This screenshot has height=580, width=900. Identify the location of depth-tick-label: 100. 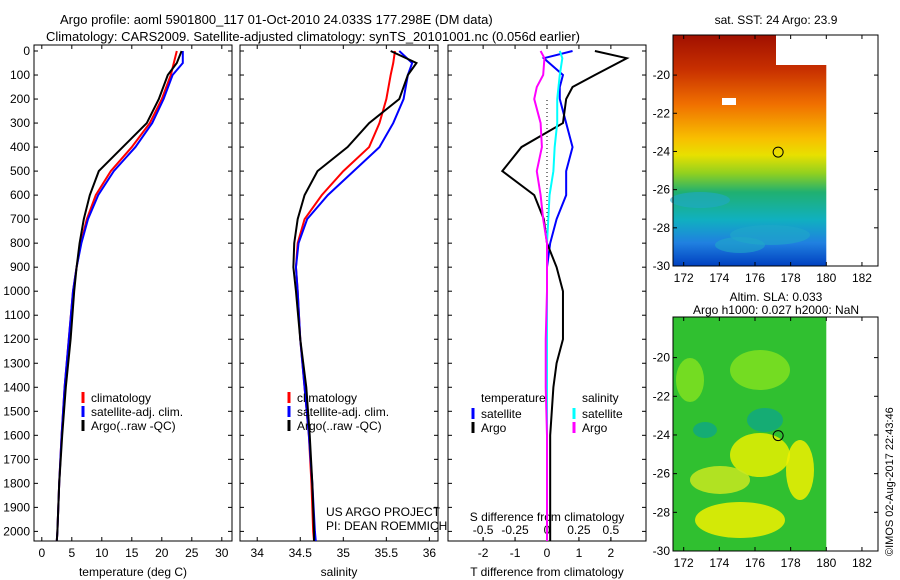
(20, 75).